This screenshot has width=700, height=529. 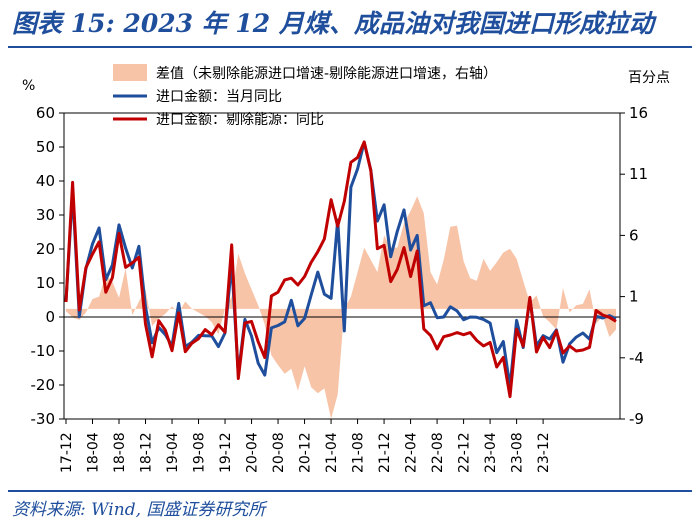 I want to click on x-tick-label: 20-04, so click(x=253, y=452).